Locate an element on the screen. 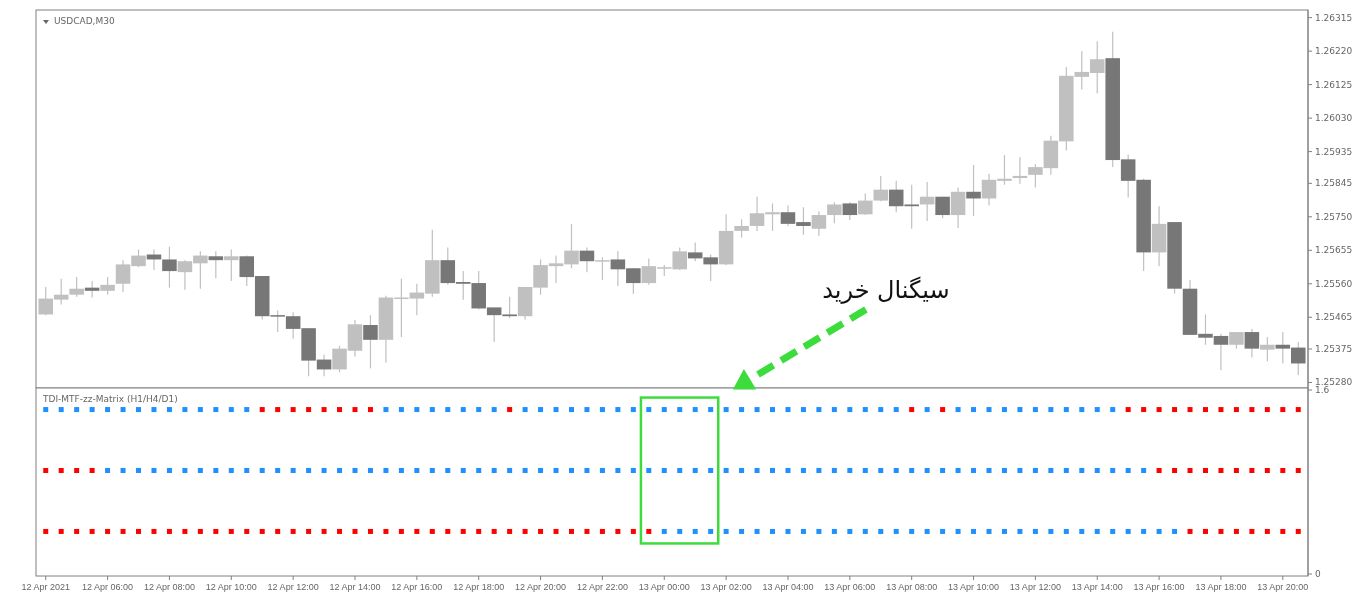  x-tick-label: 13 Apr 10:00 is located at coordinates (974, 587).